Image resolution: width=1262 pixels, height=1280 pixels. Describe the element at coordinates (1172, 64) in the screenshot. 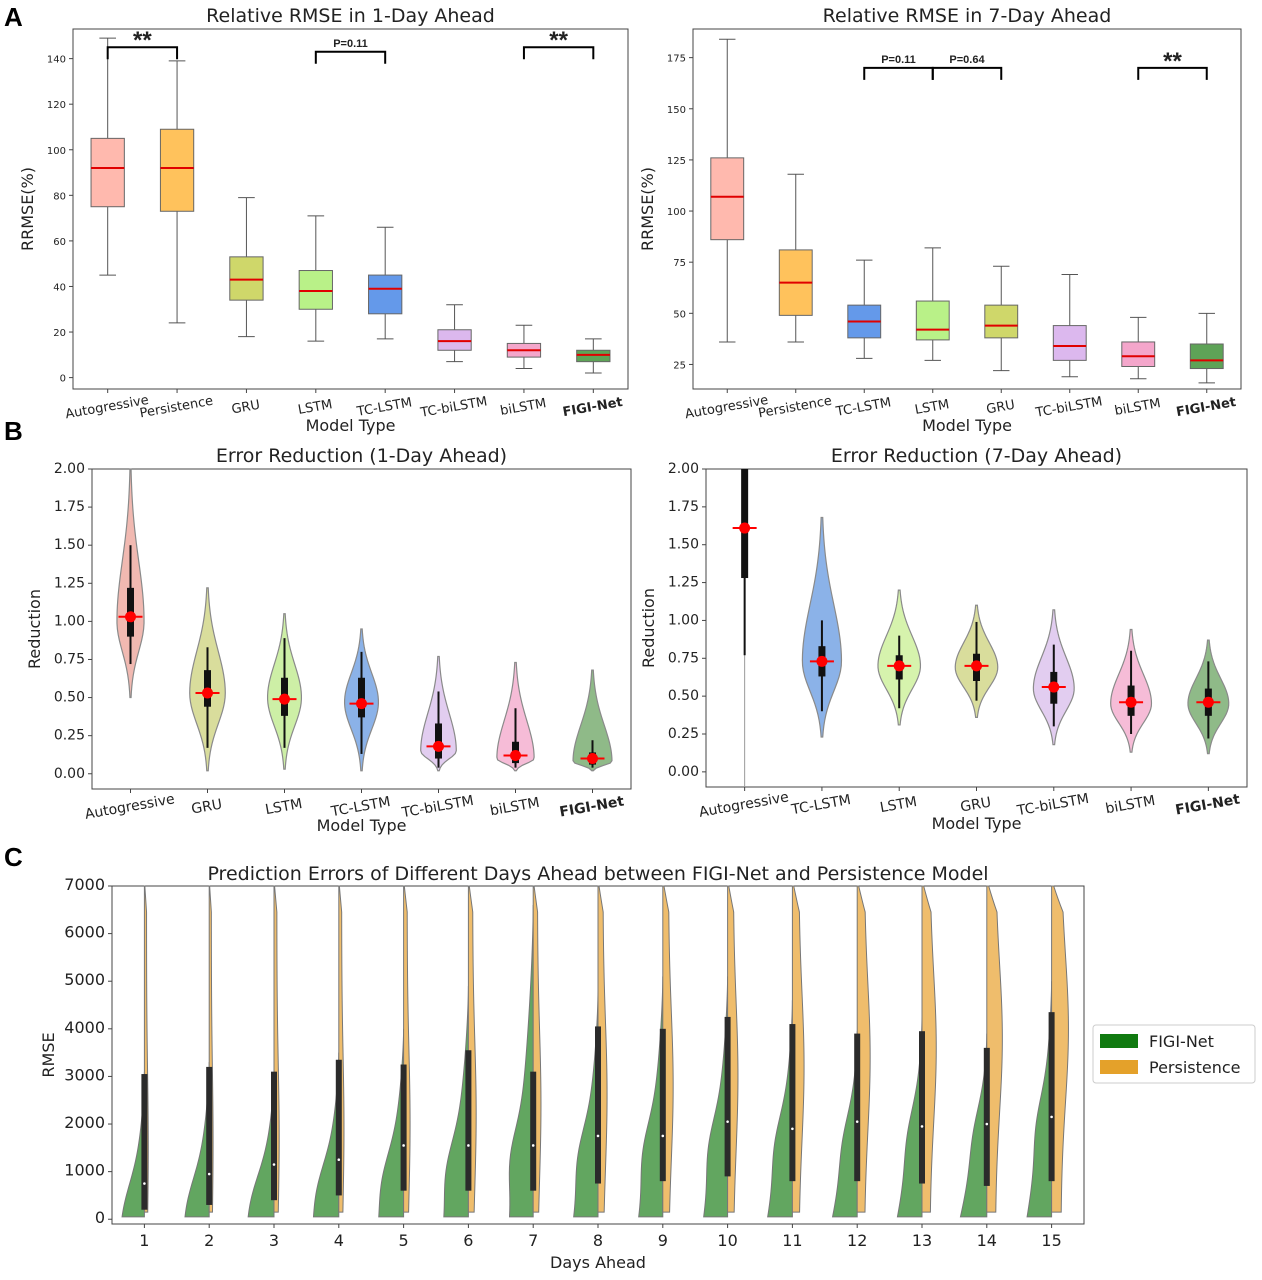

I see `significance-bracket: **` at that location.